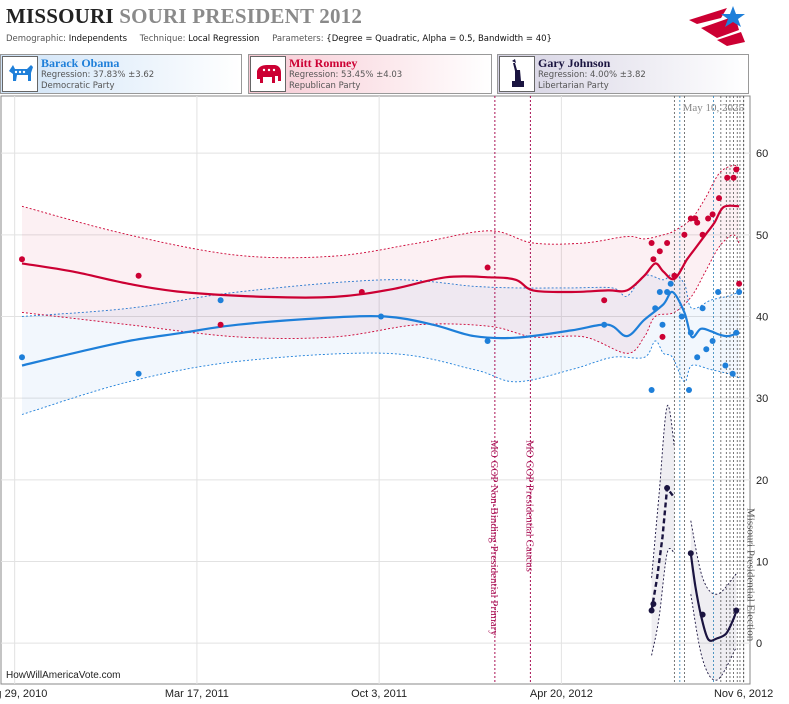 The width and height of the screenshot is (789, 704). Describe the element at coordinates (98, 75) in the screenshot. I see `candidate-regression: Regression: 37.83% ±3.62` at that location.